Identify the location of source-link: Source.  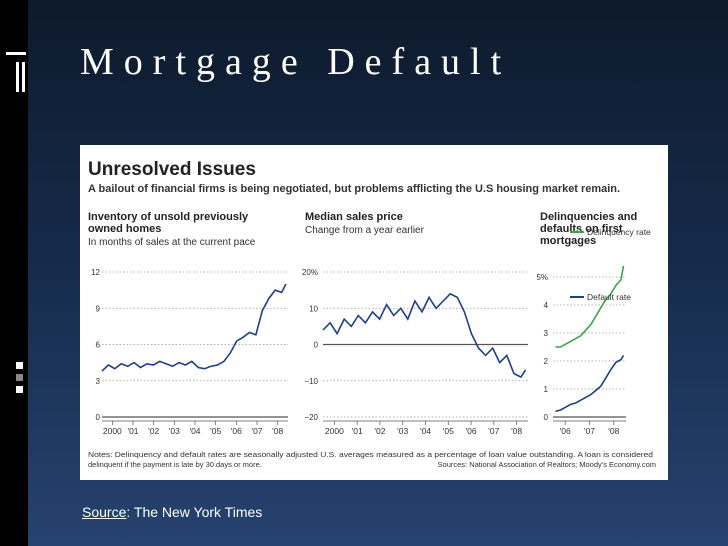
(104, 512).